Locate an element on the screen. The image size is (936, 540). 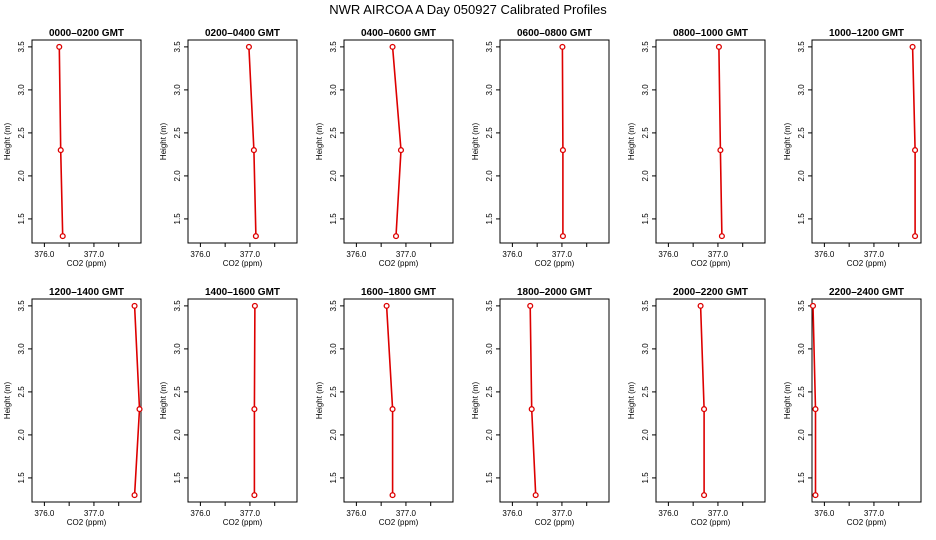
panel-title: 0600–0800 GMT is located at coordinates (554, 33).